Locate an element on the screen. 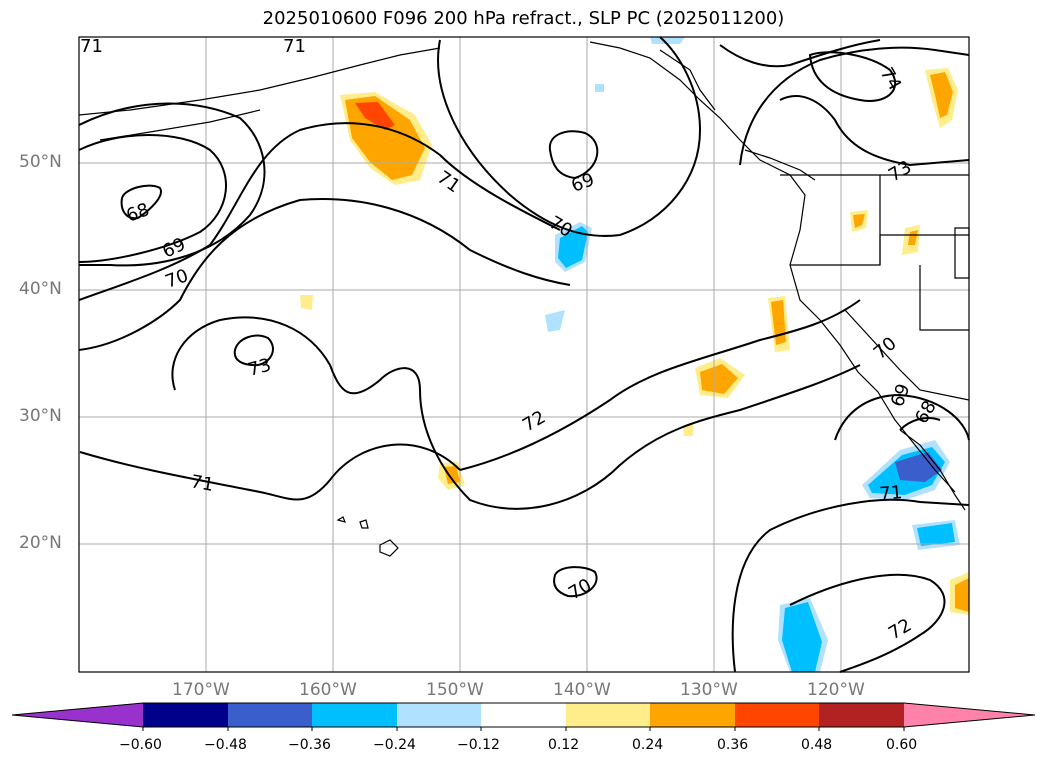  colorbar-tick-label: −0.24 is located at coordinates (394, 745).